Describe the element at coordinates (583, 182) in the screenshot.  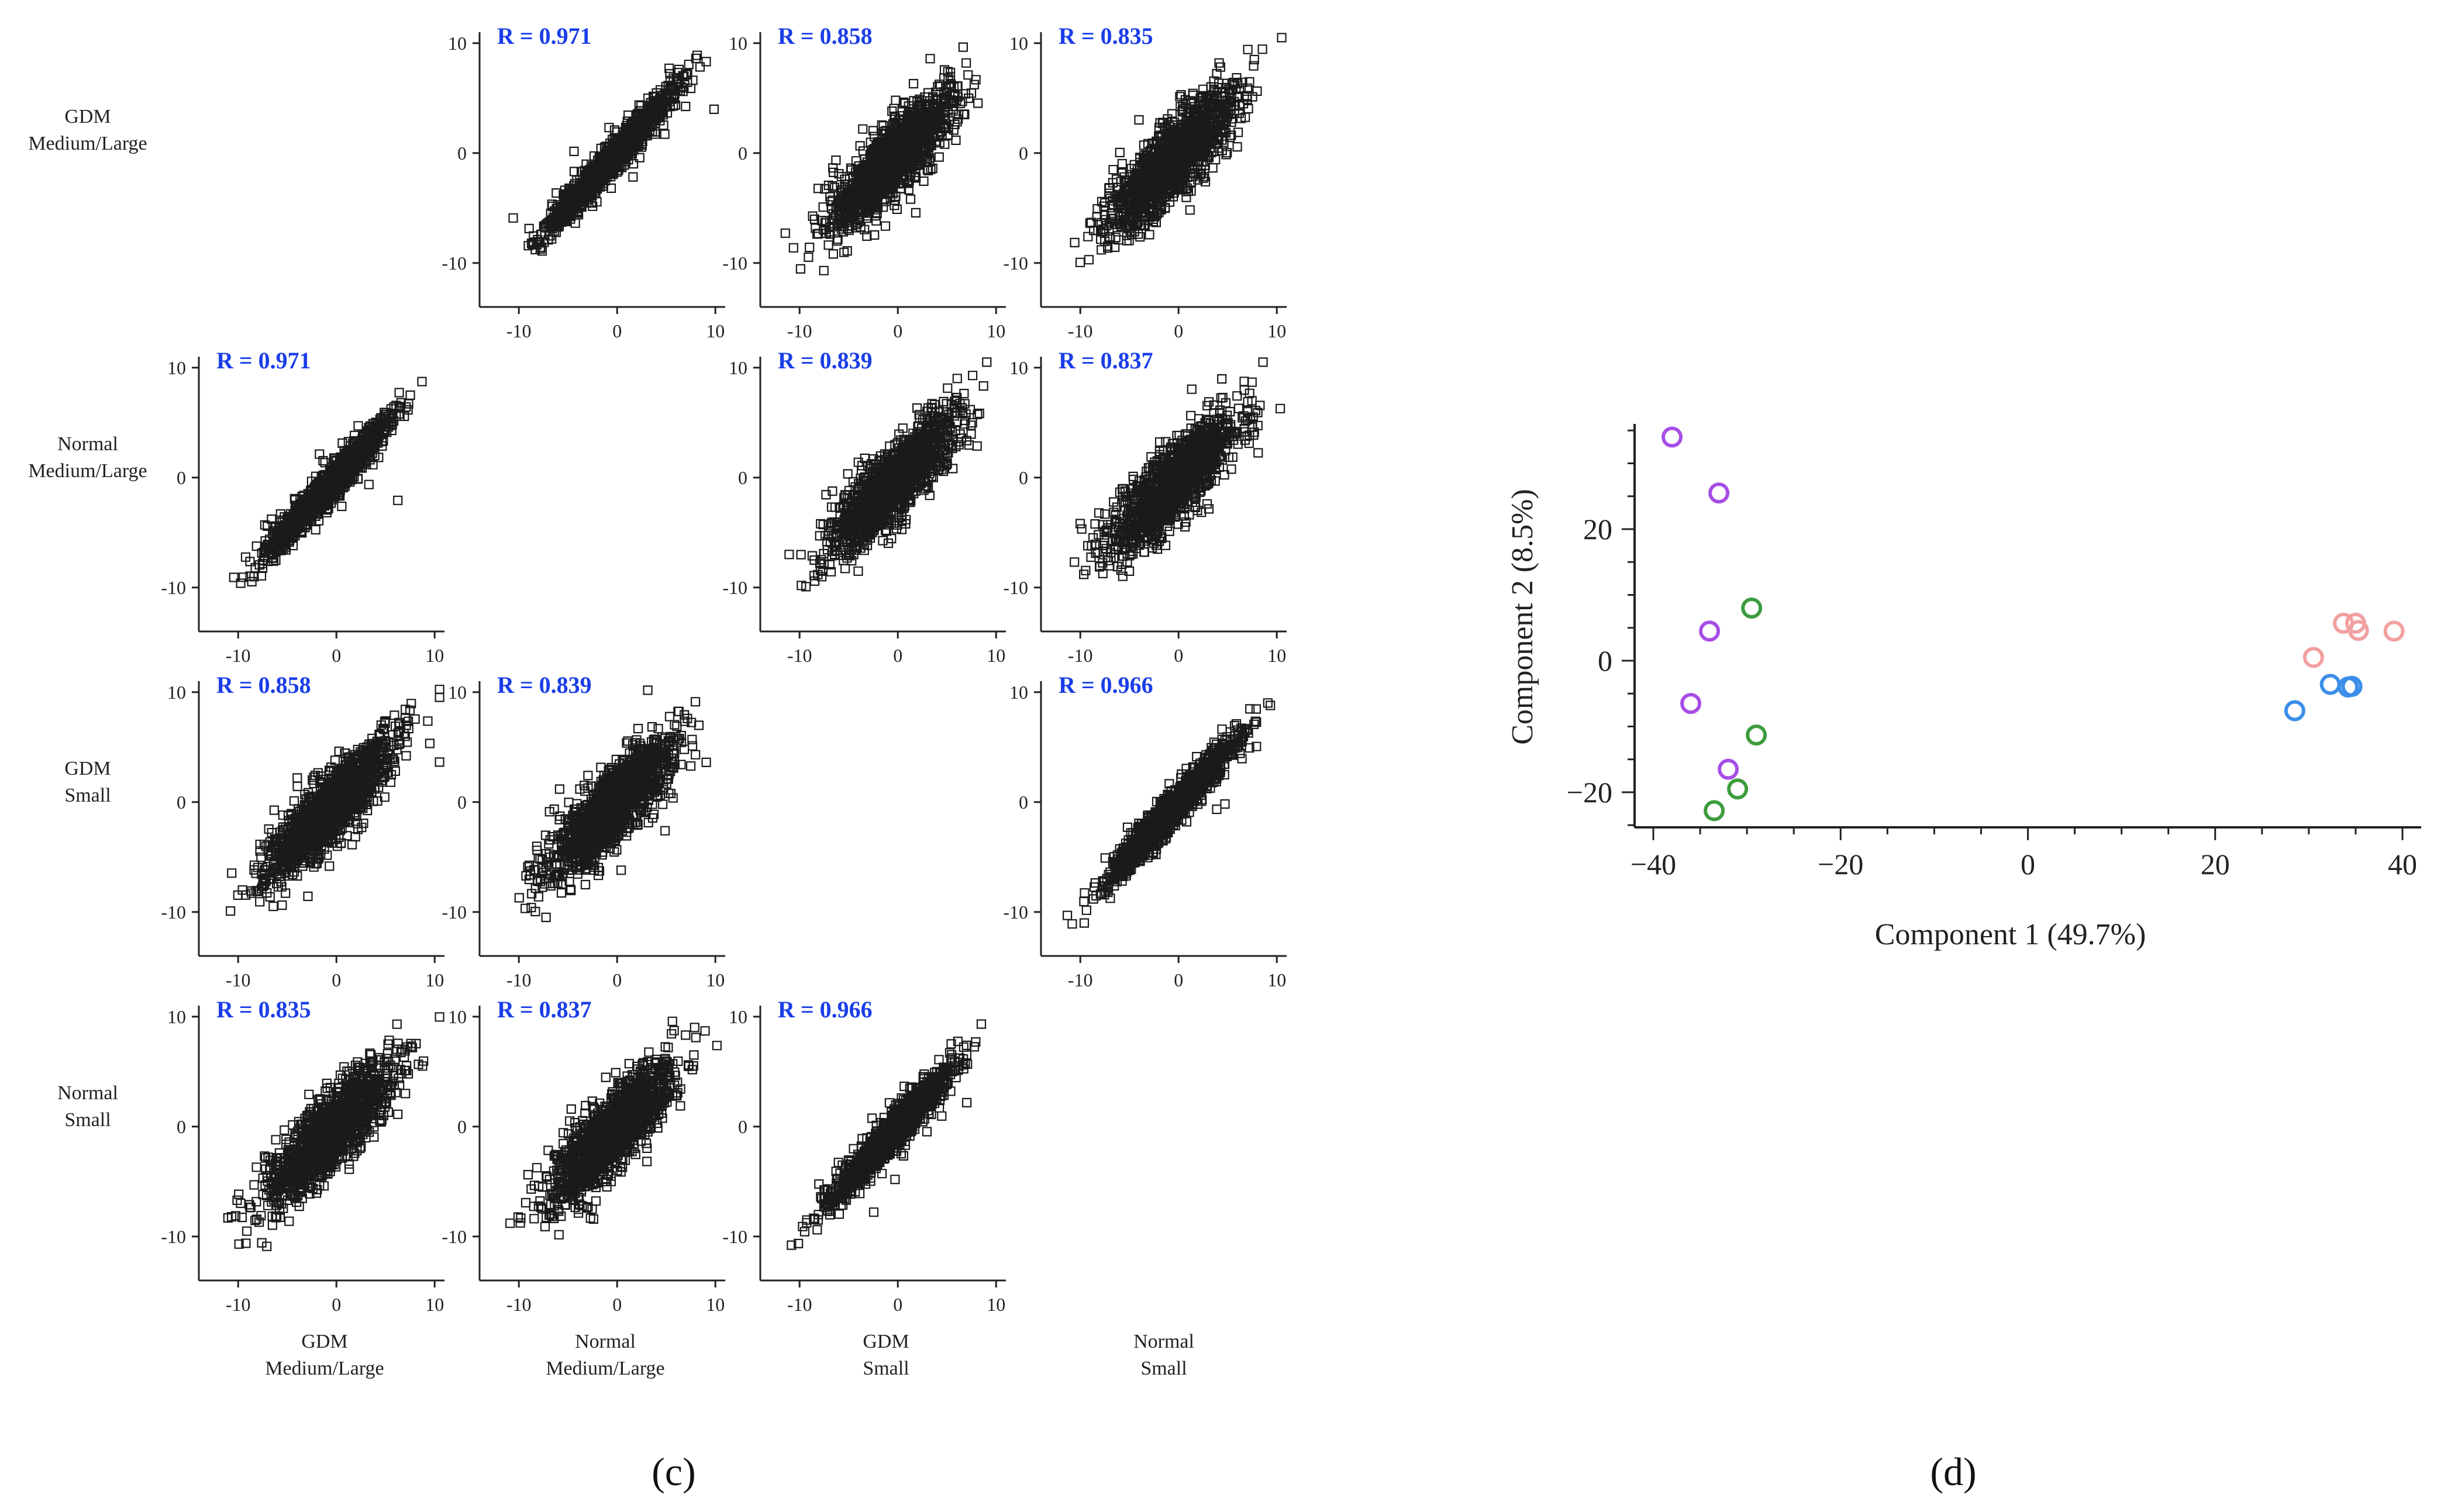
I see `scatter-panel-0-1: -10 0 10 -10 0 10 R = 0.971` at that location.